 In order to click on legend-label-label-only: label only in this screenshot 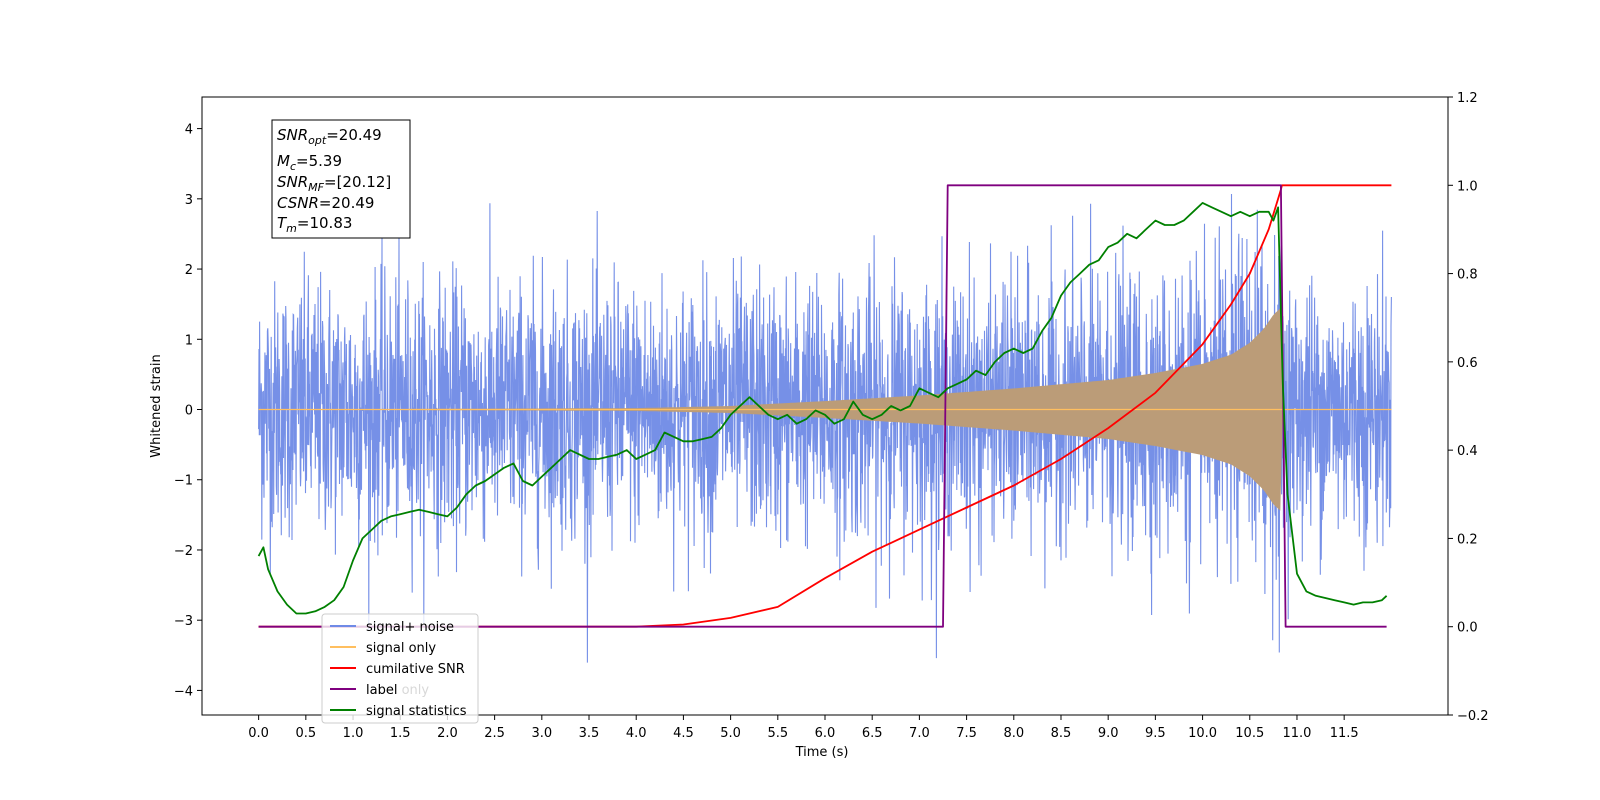, I will do `click(397, 690)`.